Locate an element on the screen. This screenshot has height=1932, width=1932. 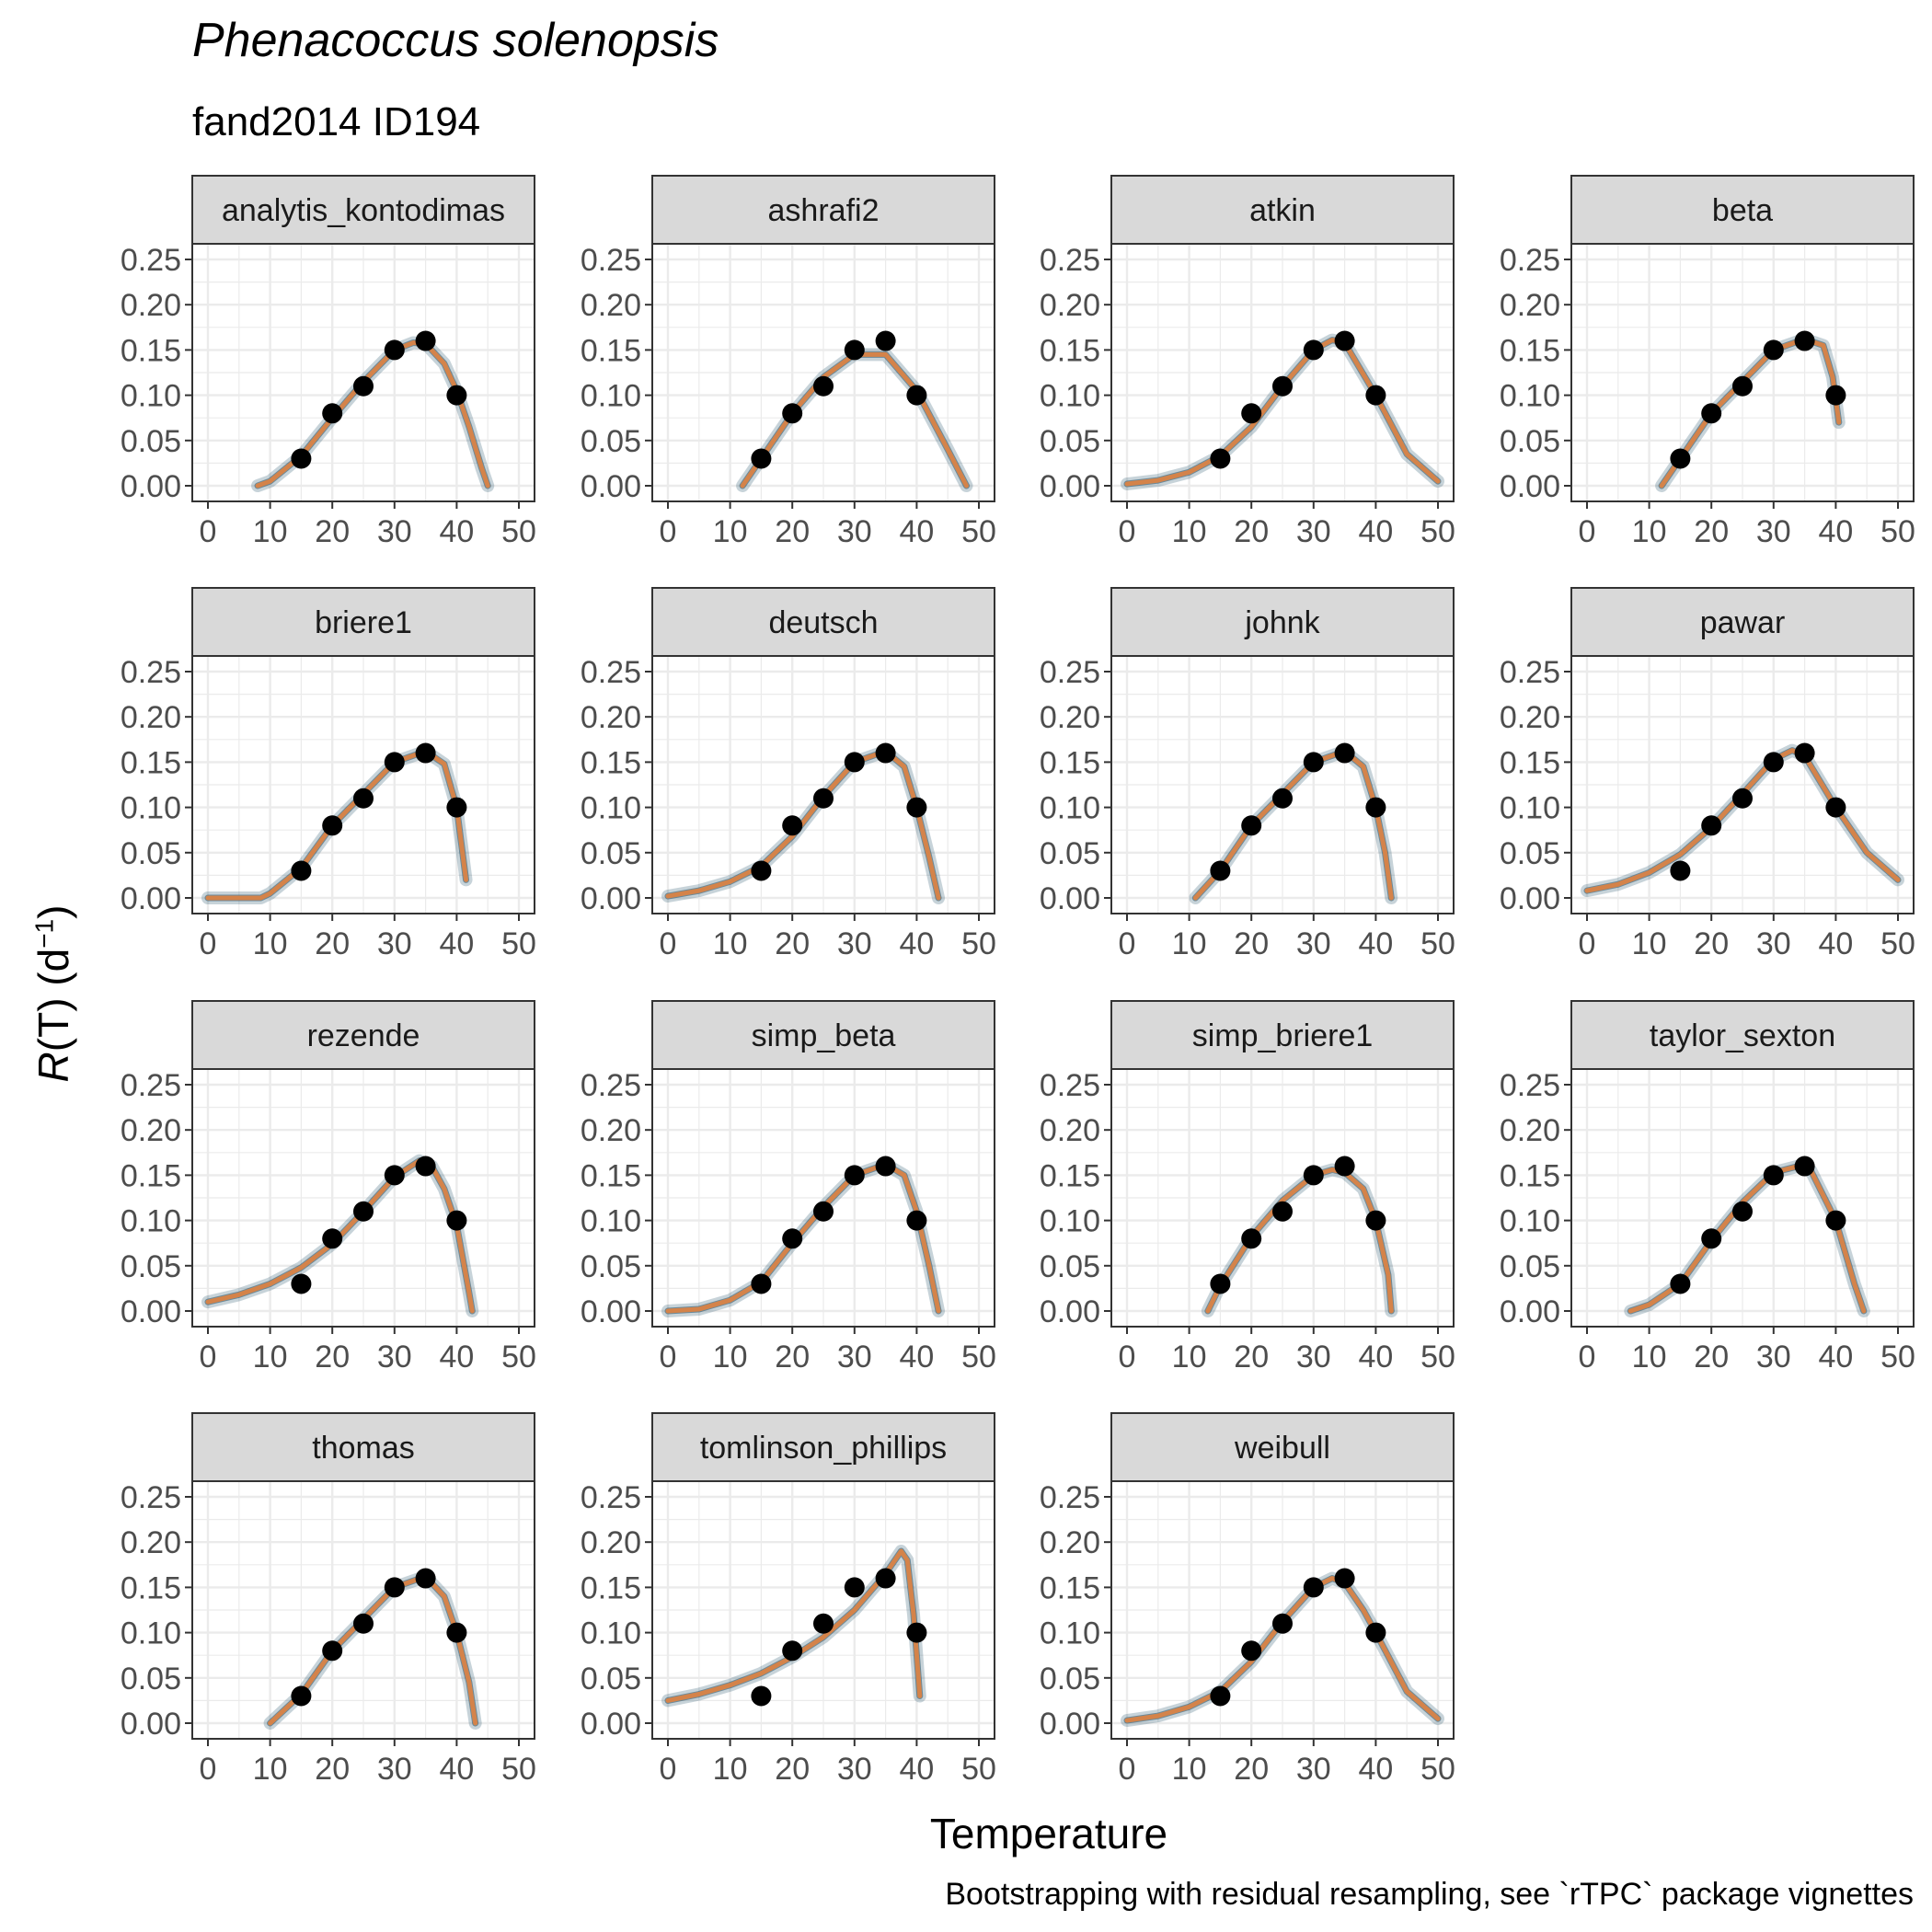
y-axis-label-close: ) is located at coordinates (53, 911).